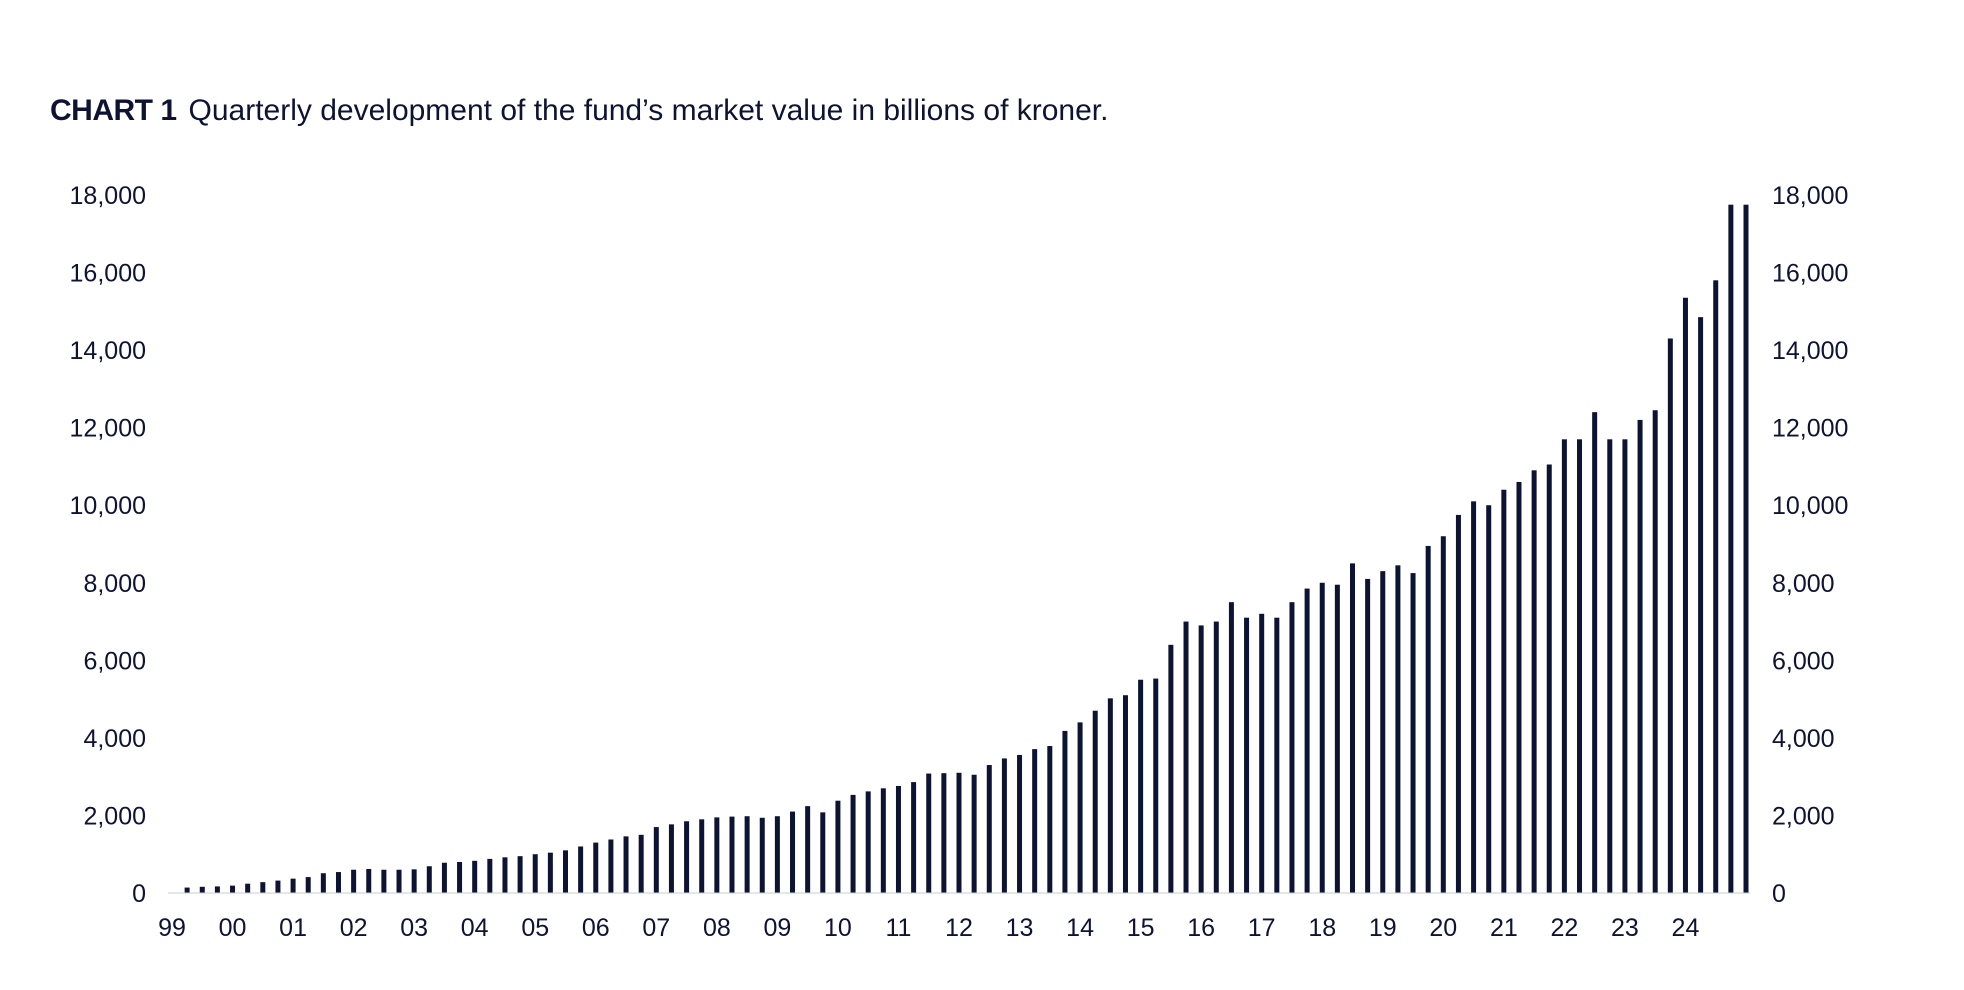 The image size is (1964, 990). I want to click on x-tick-label: 14, so click(1080, 928).